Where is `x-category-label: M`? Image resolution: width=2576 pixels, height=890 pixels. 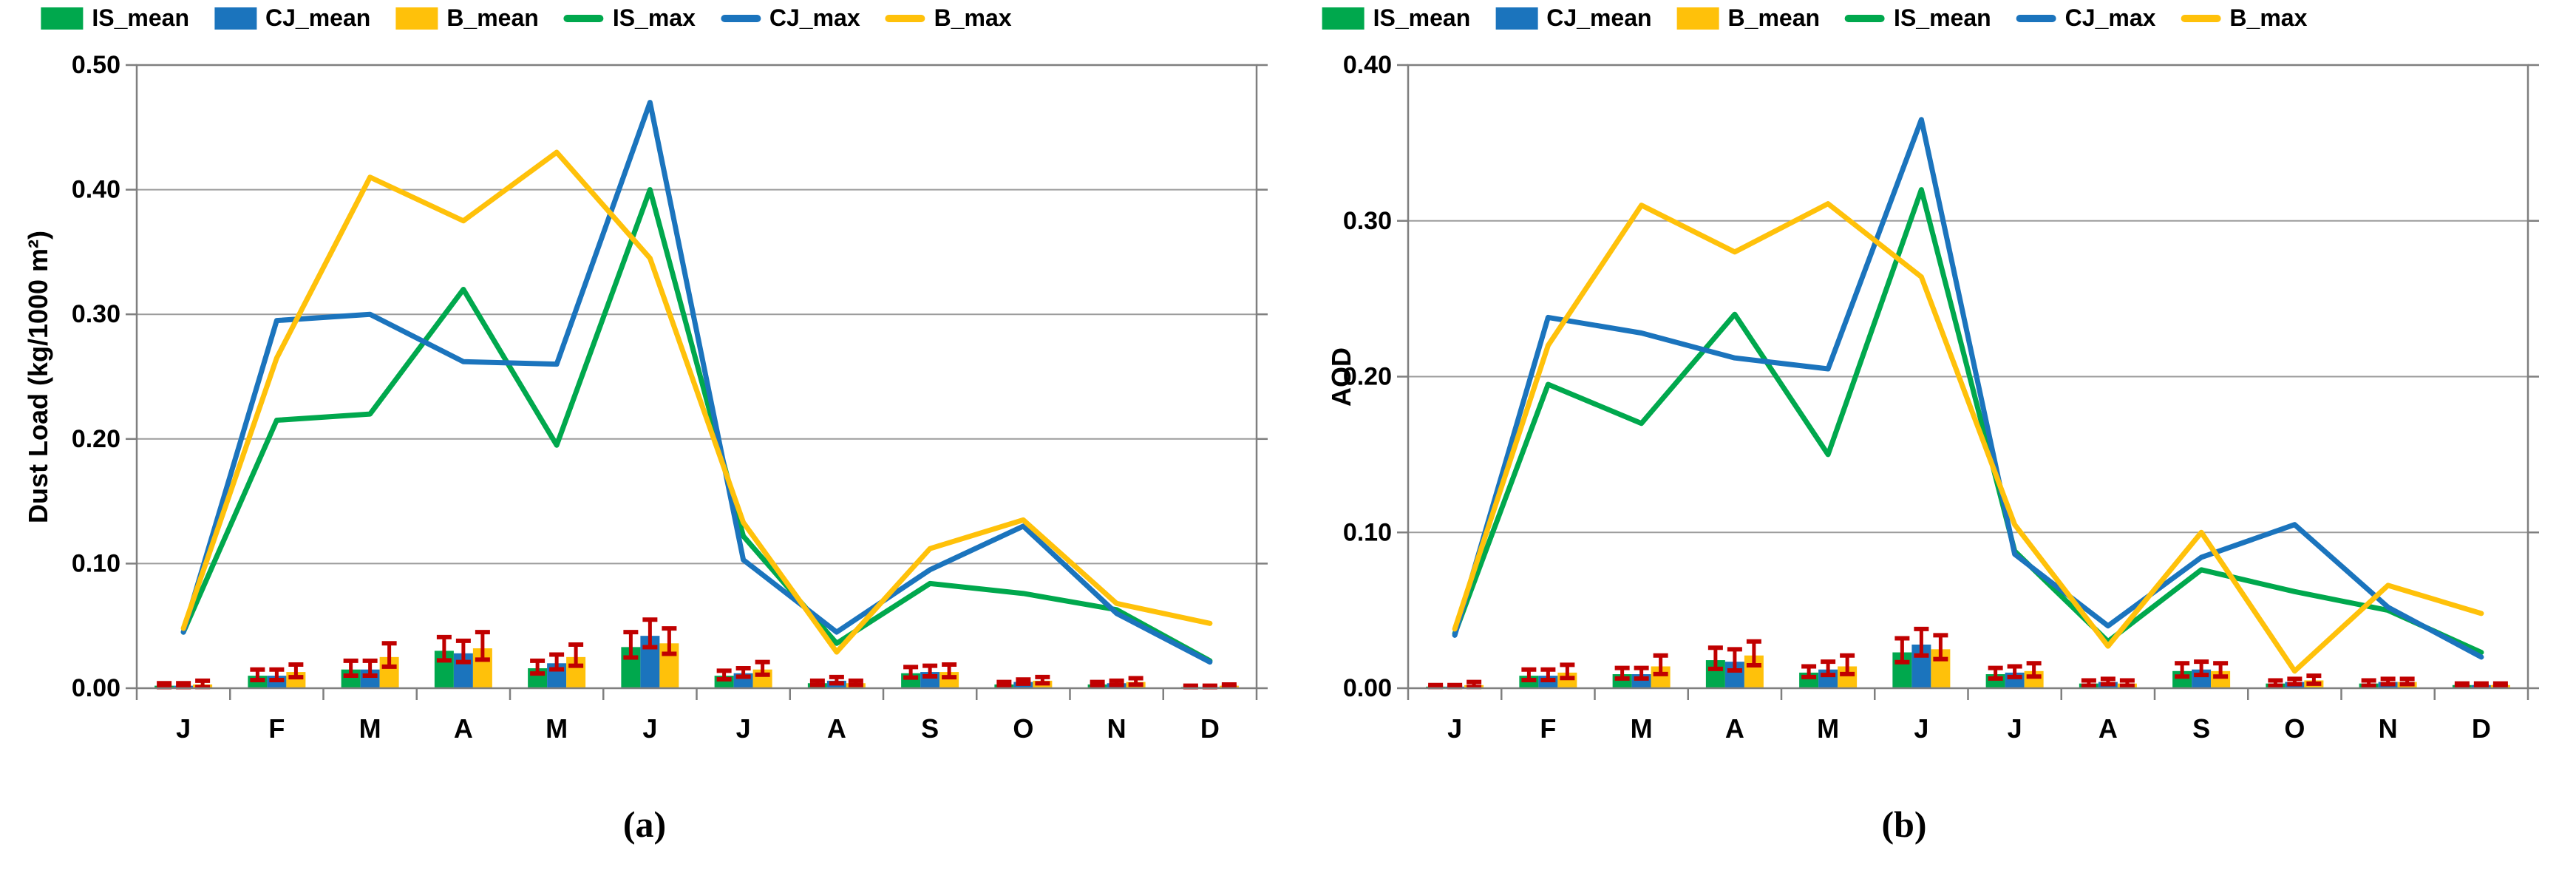 x-category-label: M is located at coordinates (1642, 728).